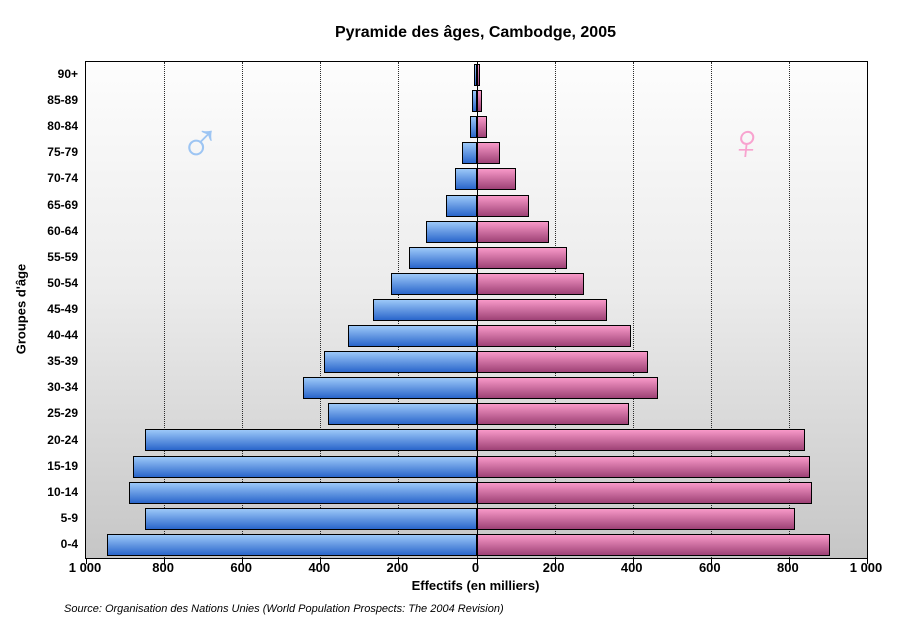  I want to click on x-axis-title: Effectifs (en milliers), so click(475, 585).